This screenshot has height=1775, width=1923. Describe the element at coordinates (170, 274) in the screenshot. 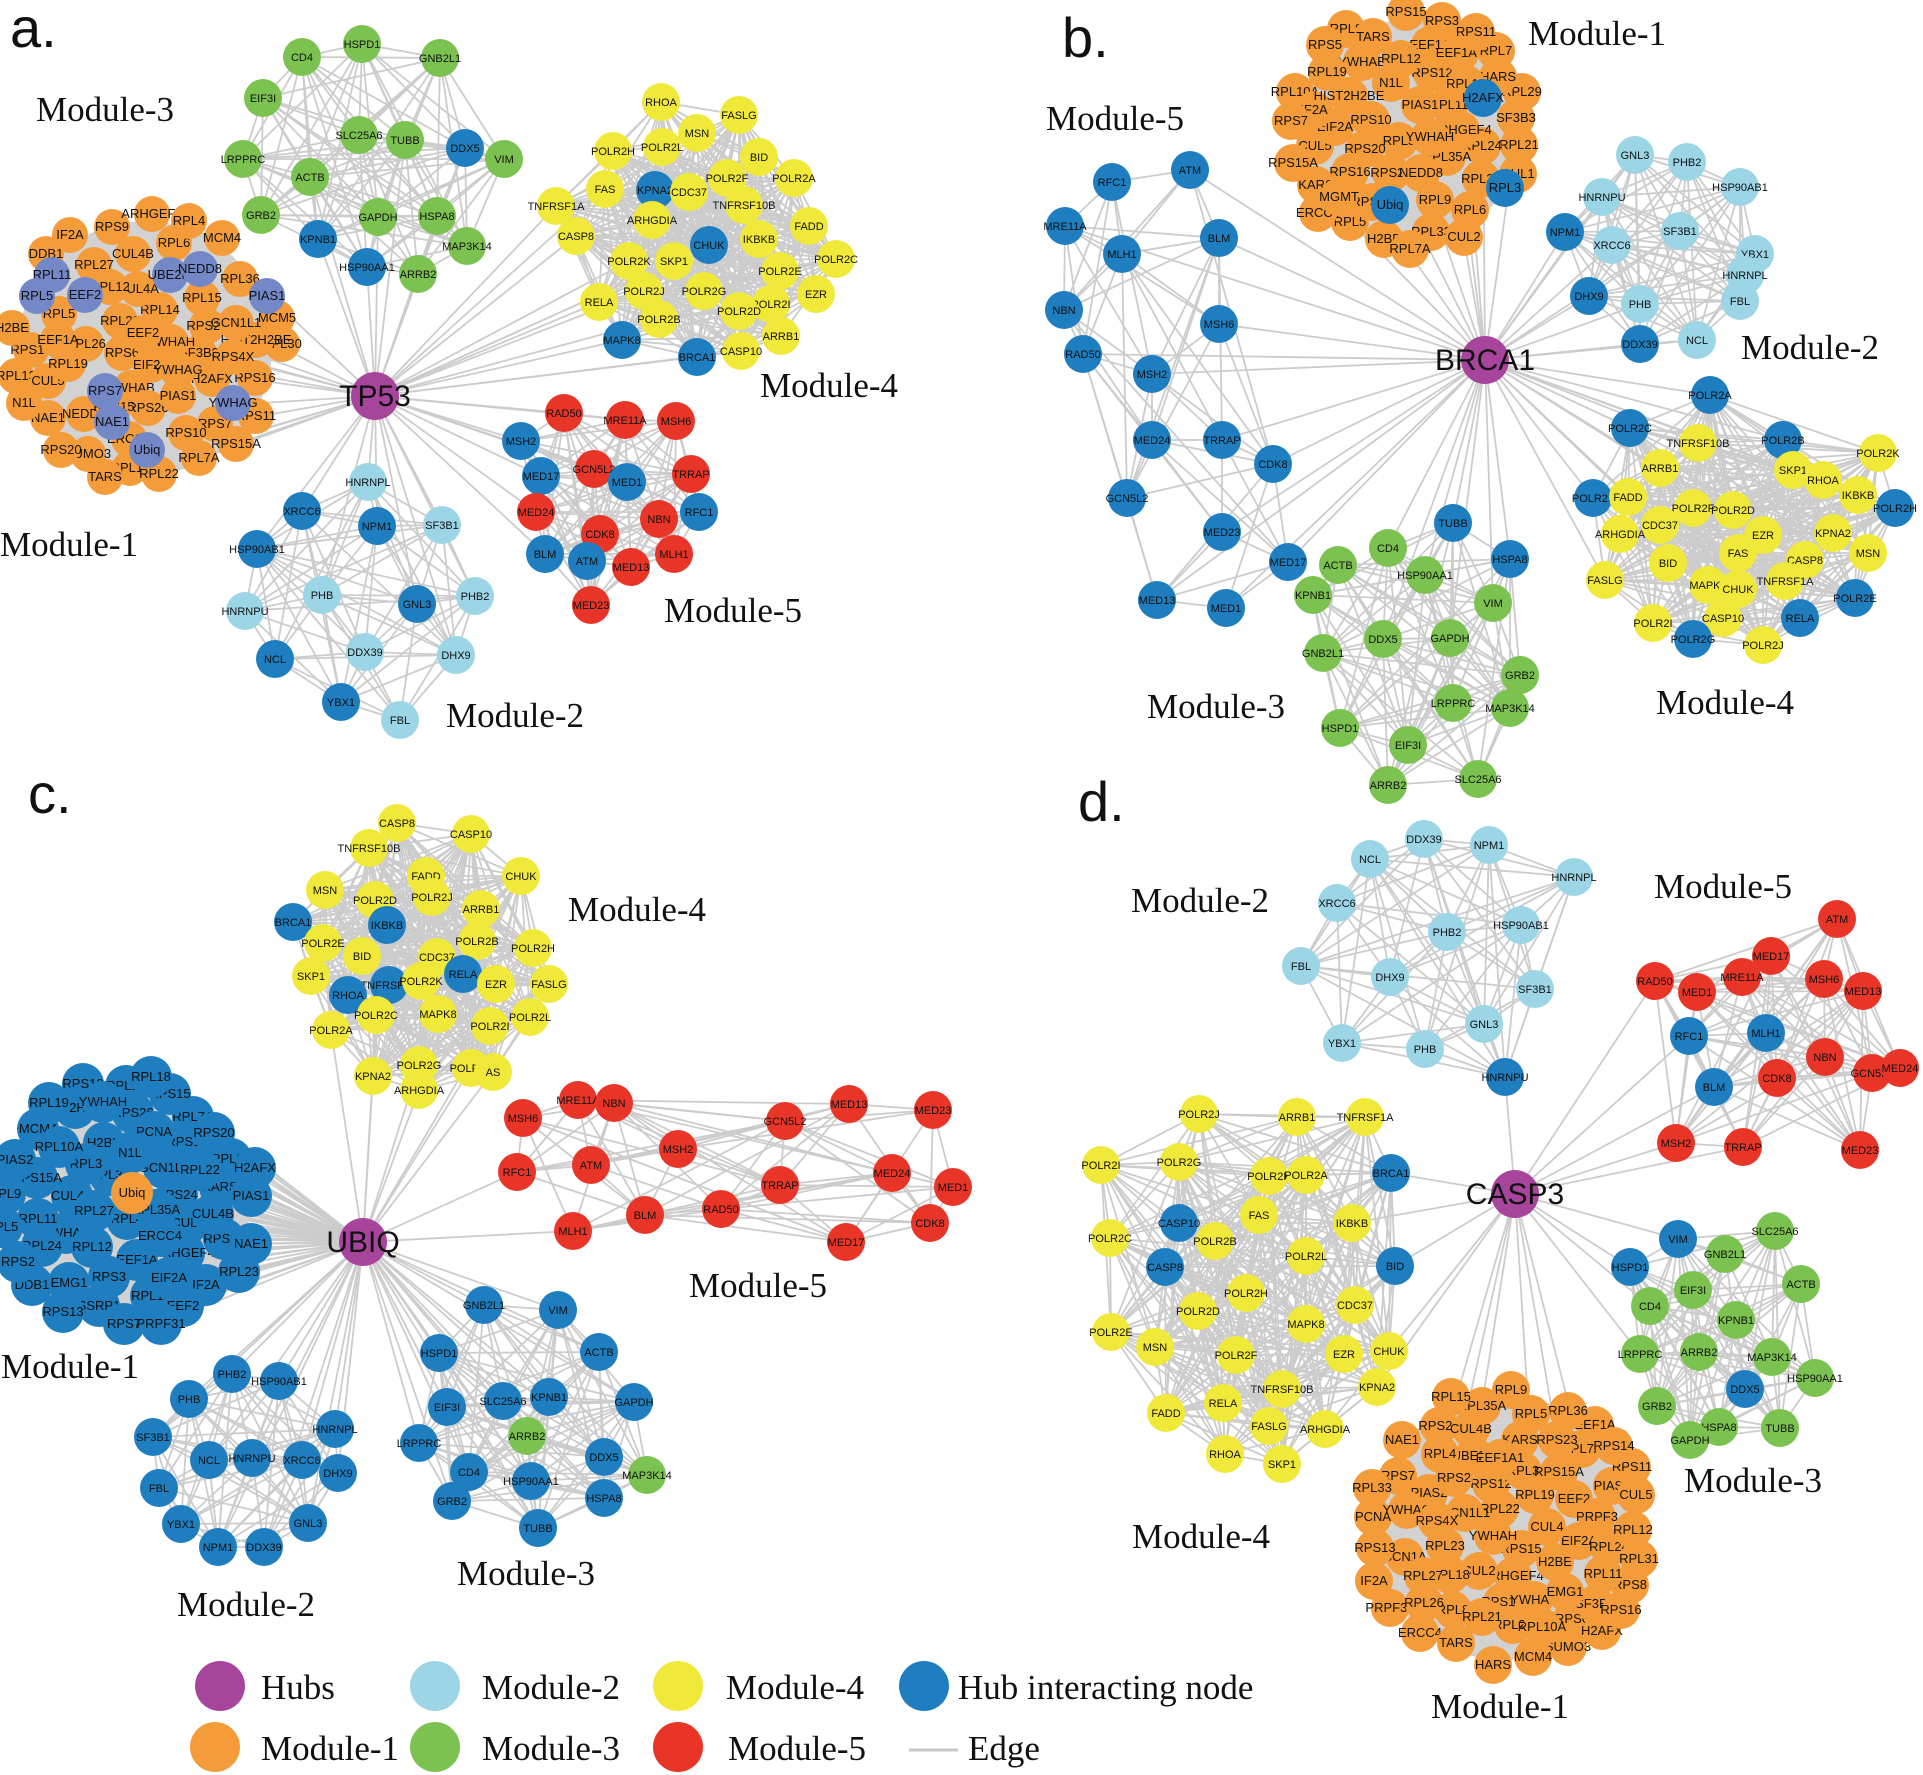

I see `svg-text: UBE2M` at that location.